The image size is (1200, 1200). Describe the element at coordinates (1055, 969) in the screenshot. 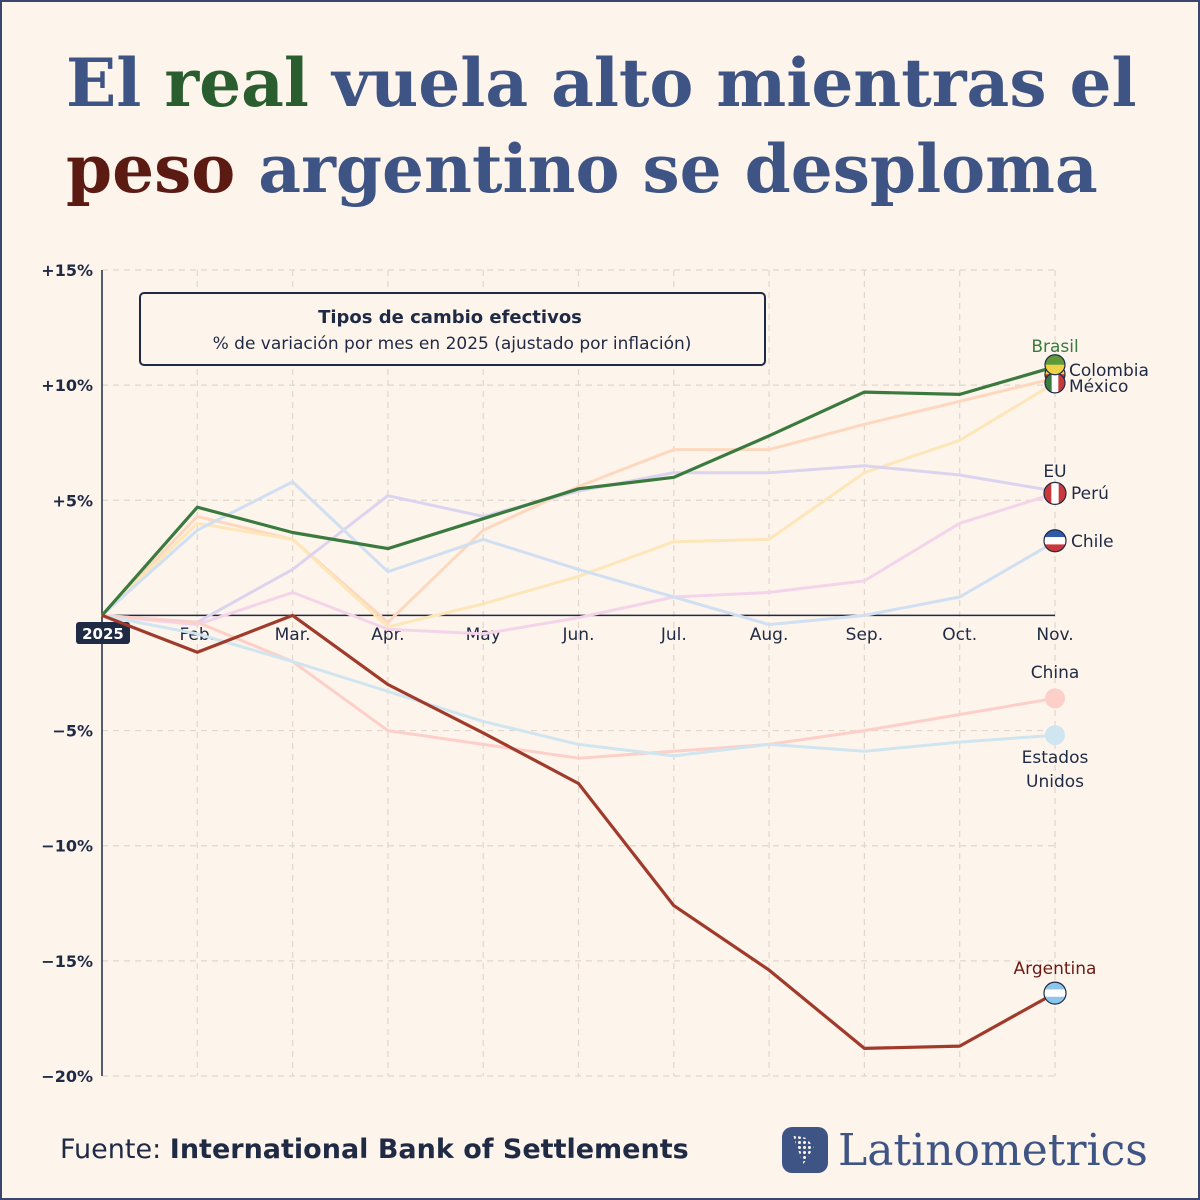

I see `series-label-argentina: Argentina` at that location.